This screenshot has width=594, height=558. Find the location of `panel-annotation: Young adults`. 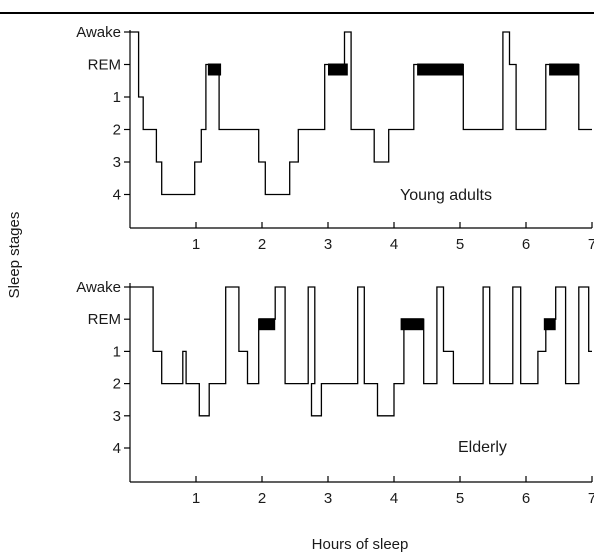

panel-annotation: Young adults is located at coordinates (446, 195).